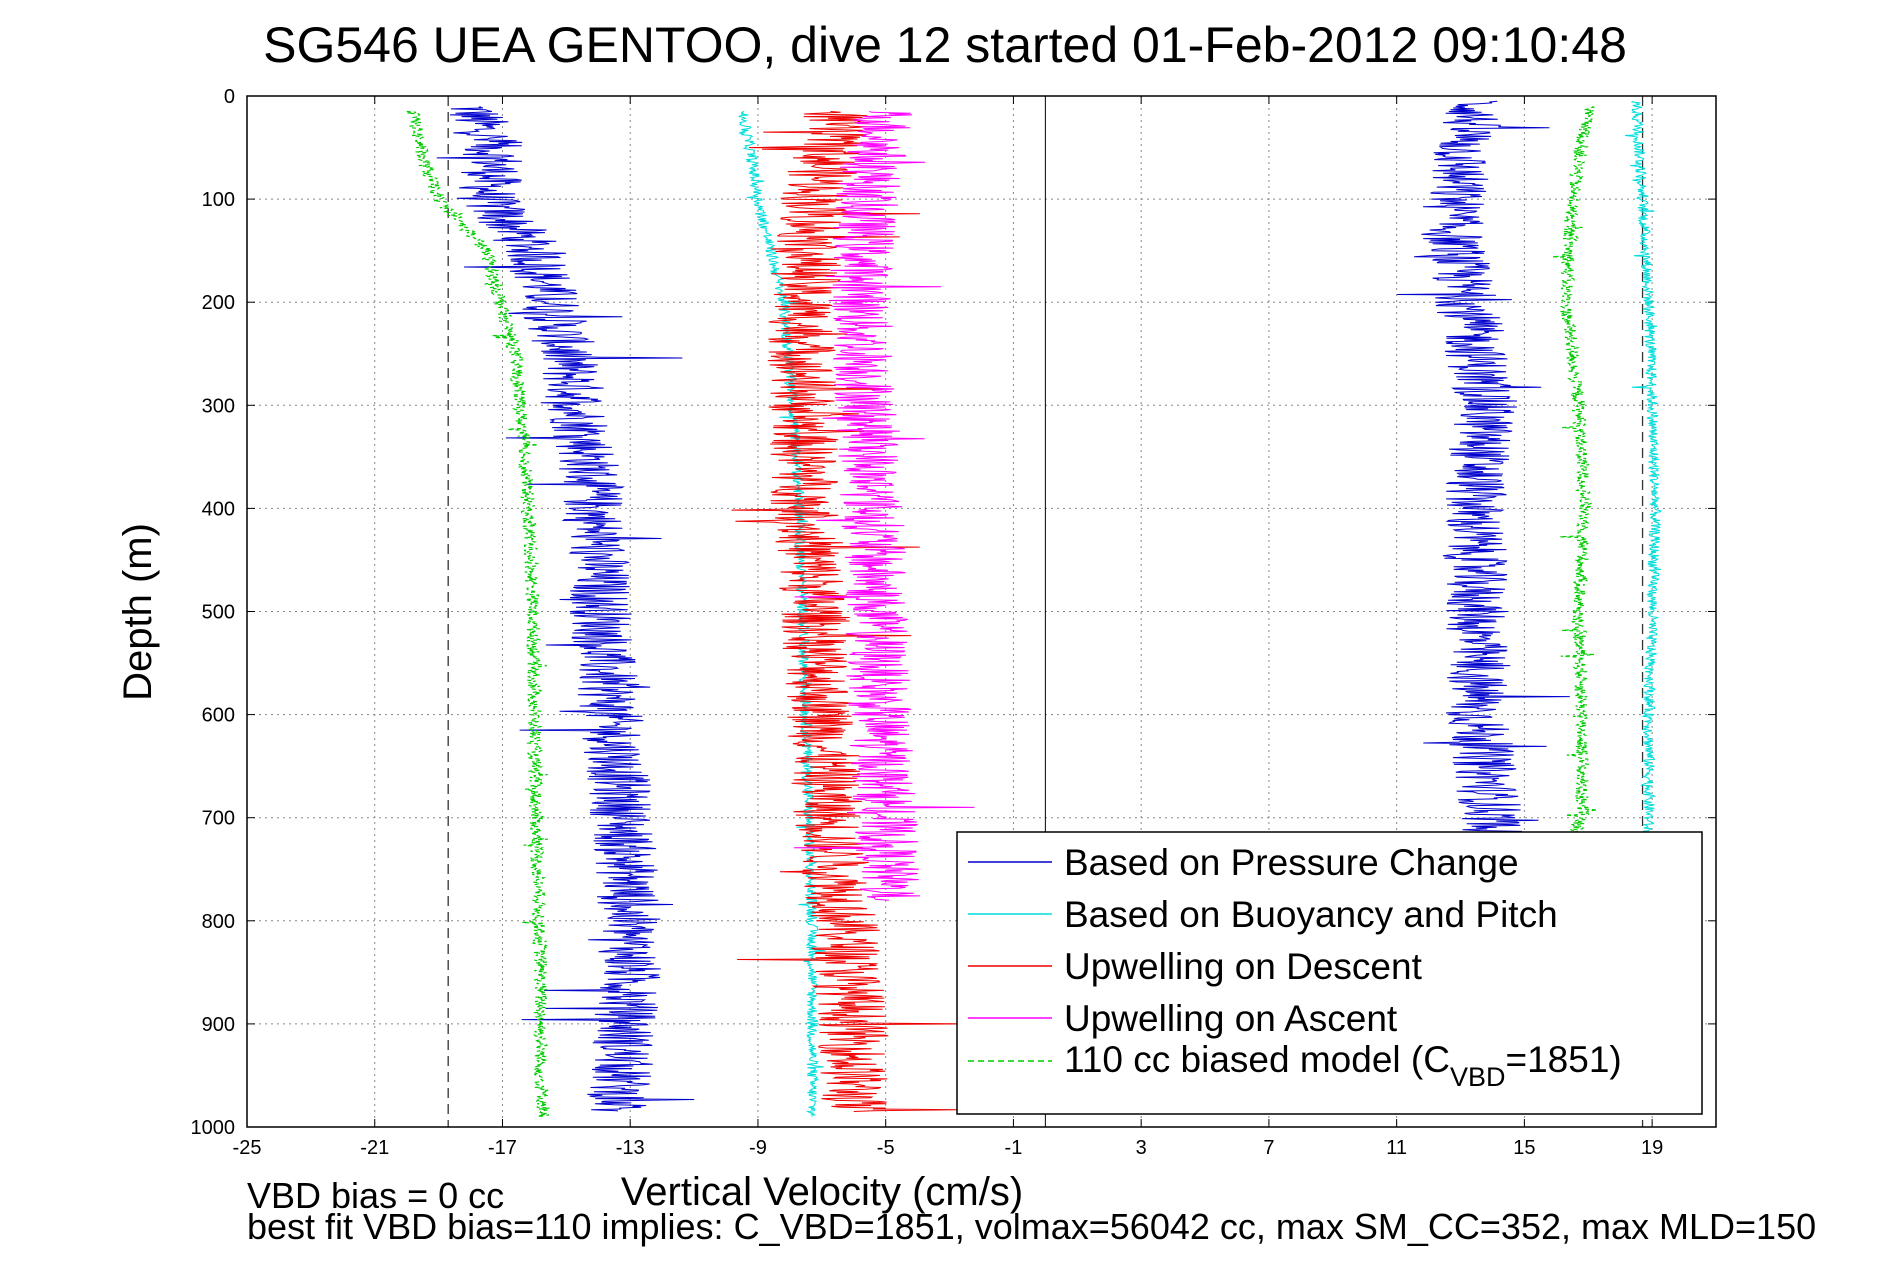 This screenshot has height=1262, width=1891. Describe the element at coordinates (1291, 862) in the screenshot. I see `legend-label-pressure-change: Based on Pressure Change` at that location.